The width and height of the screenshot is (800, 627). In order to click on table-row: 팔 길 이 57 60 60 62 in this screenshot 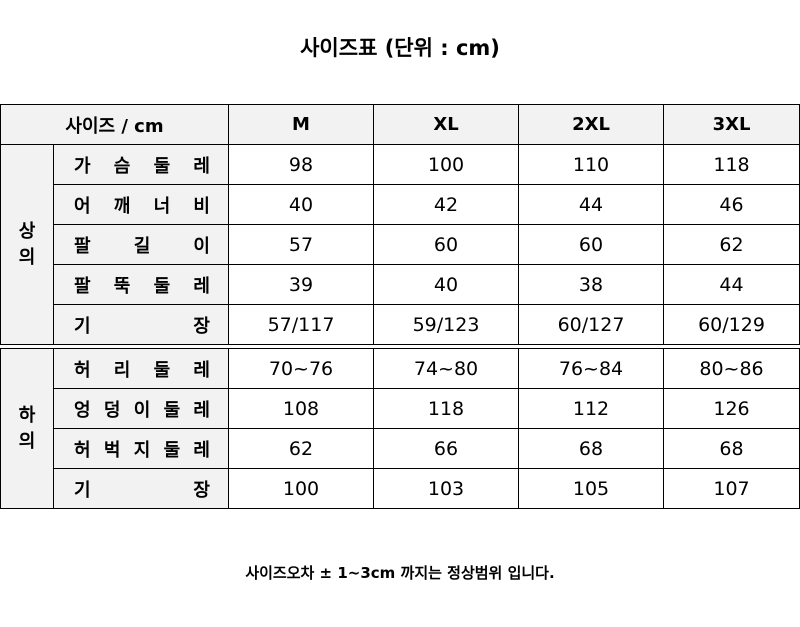, I will do `click(400, 244)`.